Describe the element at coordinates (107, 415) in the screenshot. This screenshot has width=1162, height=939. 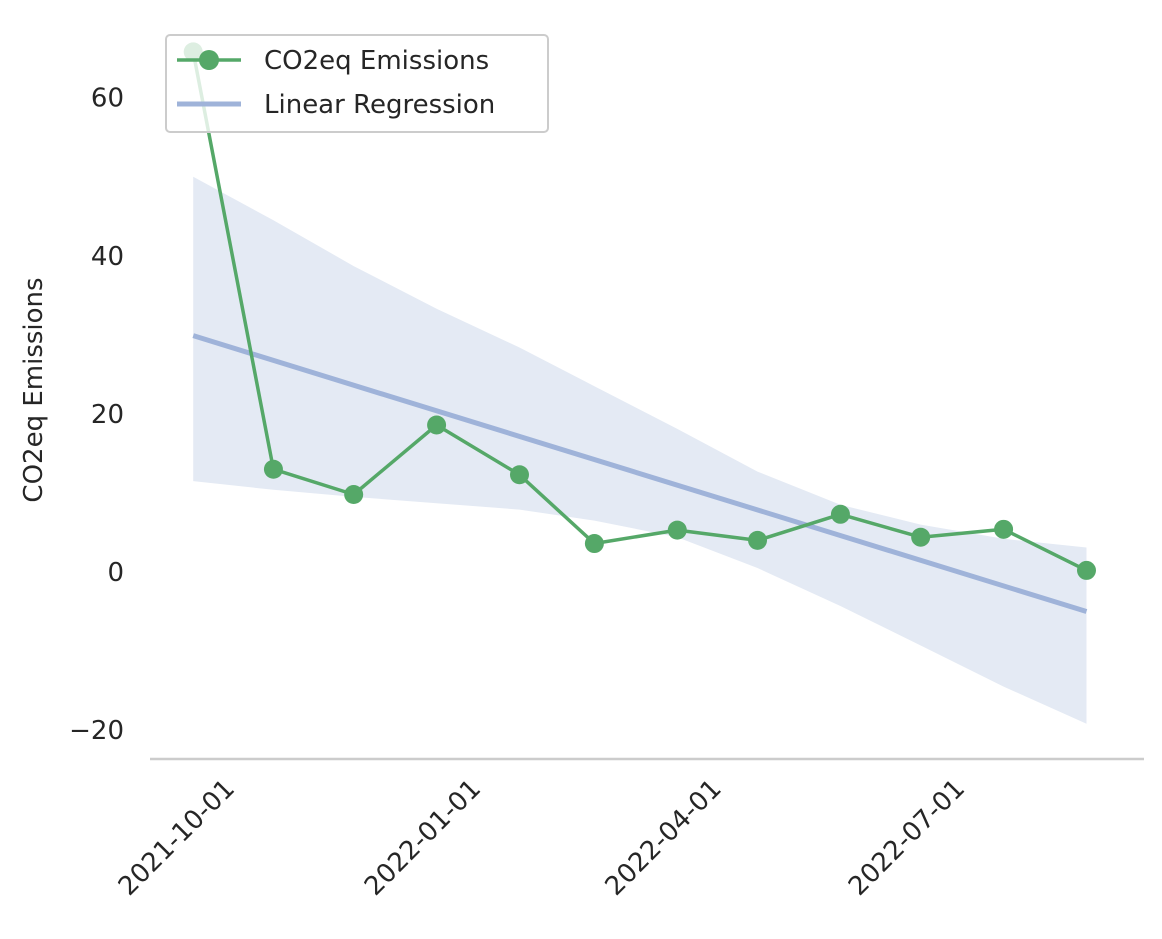
I see `y-tick-label: 20` at that location.